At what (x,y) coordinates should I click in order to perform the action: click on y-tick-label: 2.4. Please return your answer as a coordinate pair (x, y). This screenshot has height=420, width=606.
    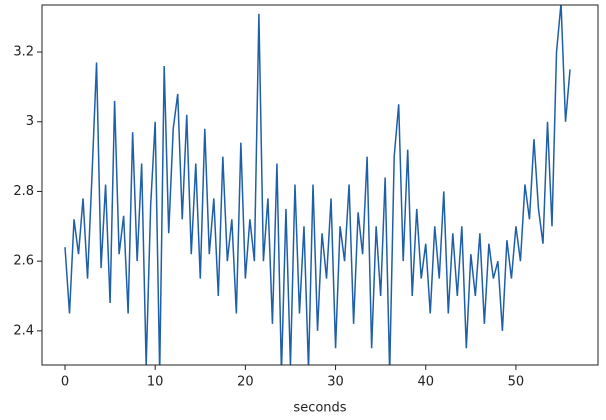
    Looking at the image, I should click on (23, 330).